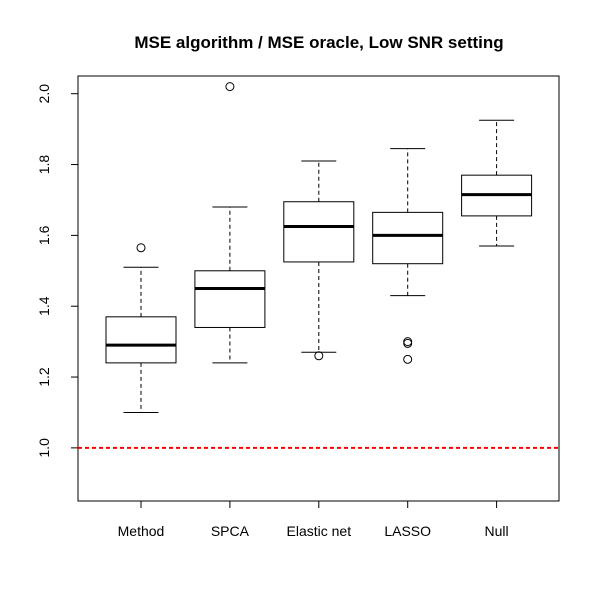 This screenshot has width=600, height=600. Describe the element at coordinates (44, 448) in the screenshot. I see `y-tick-label: 1.0` at that location.